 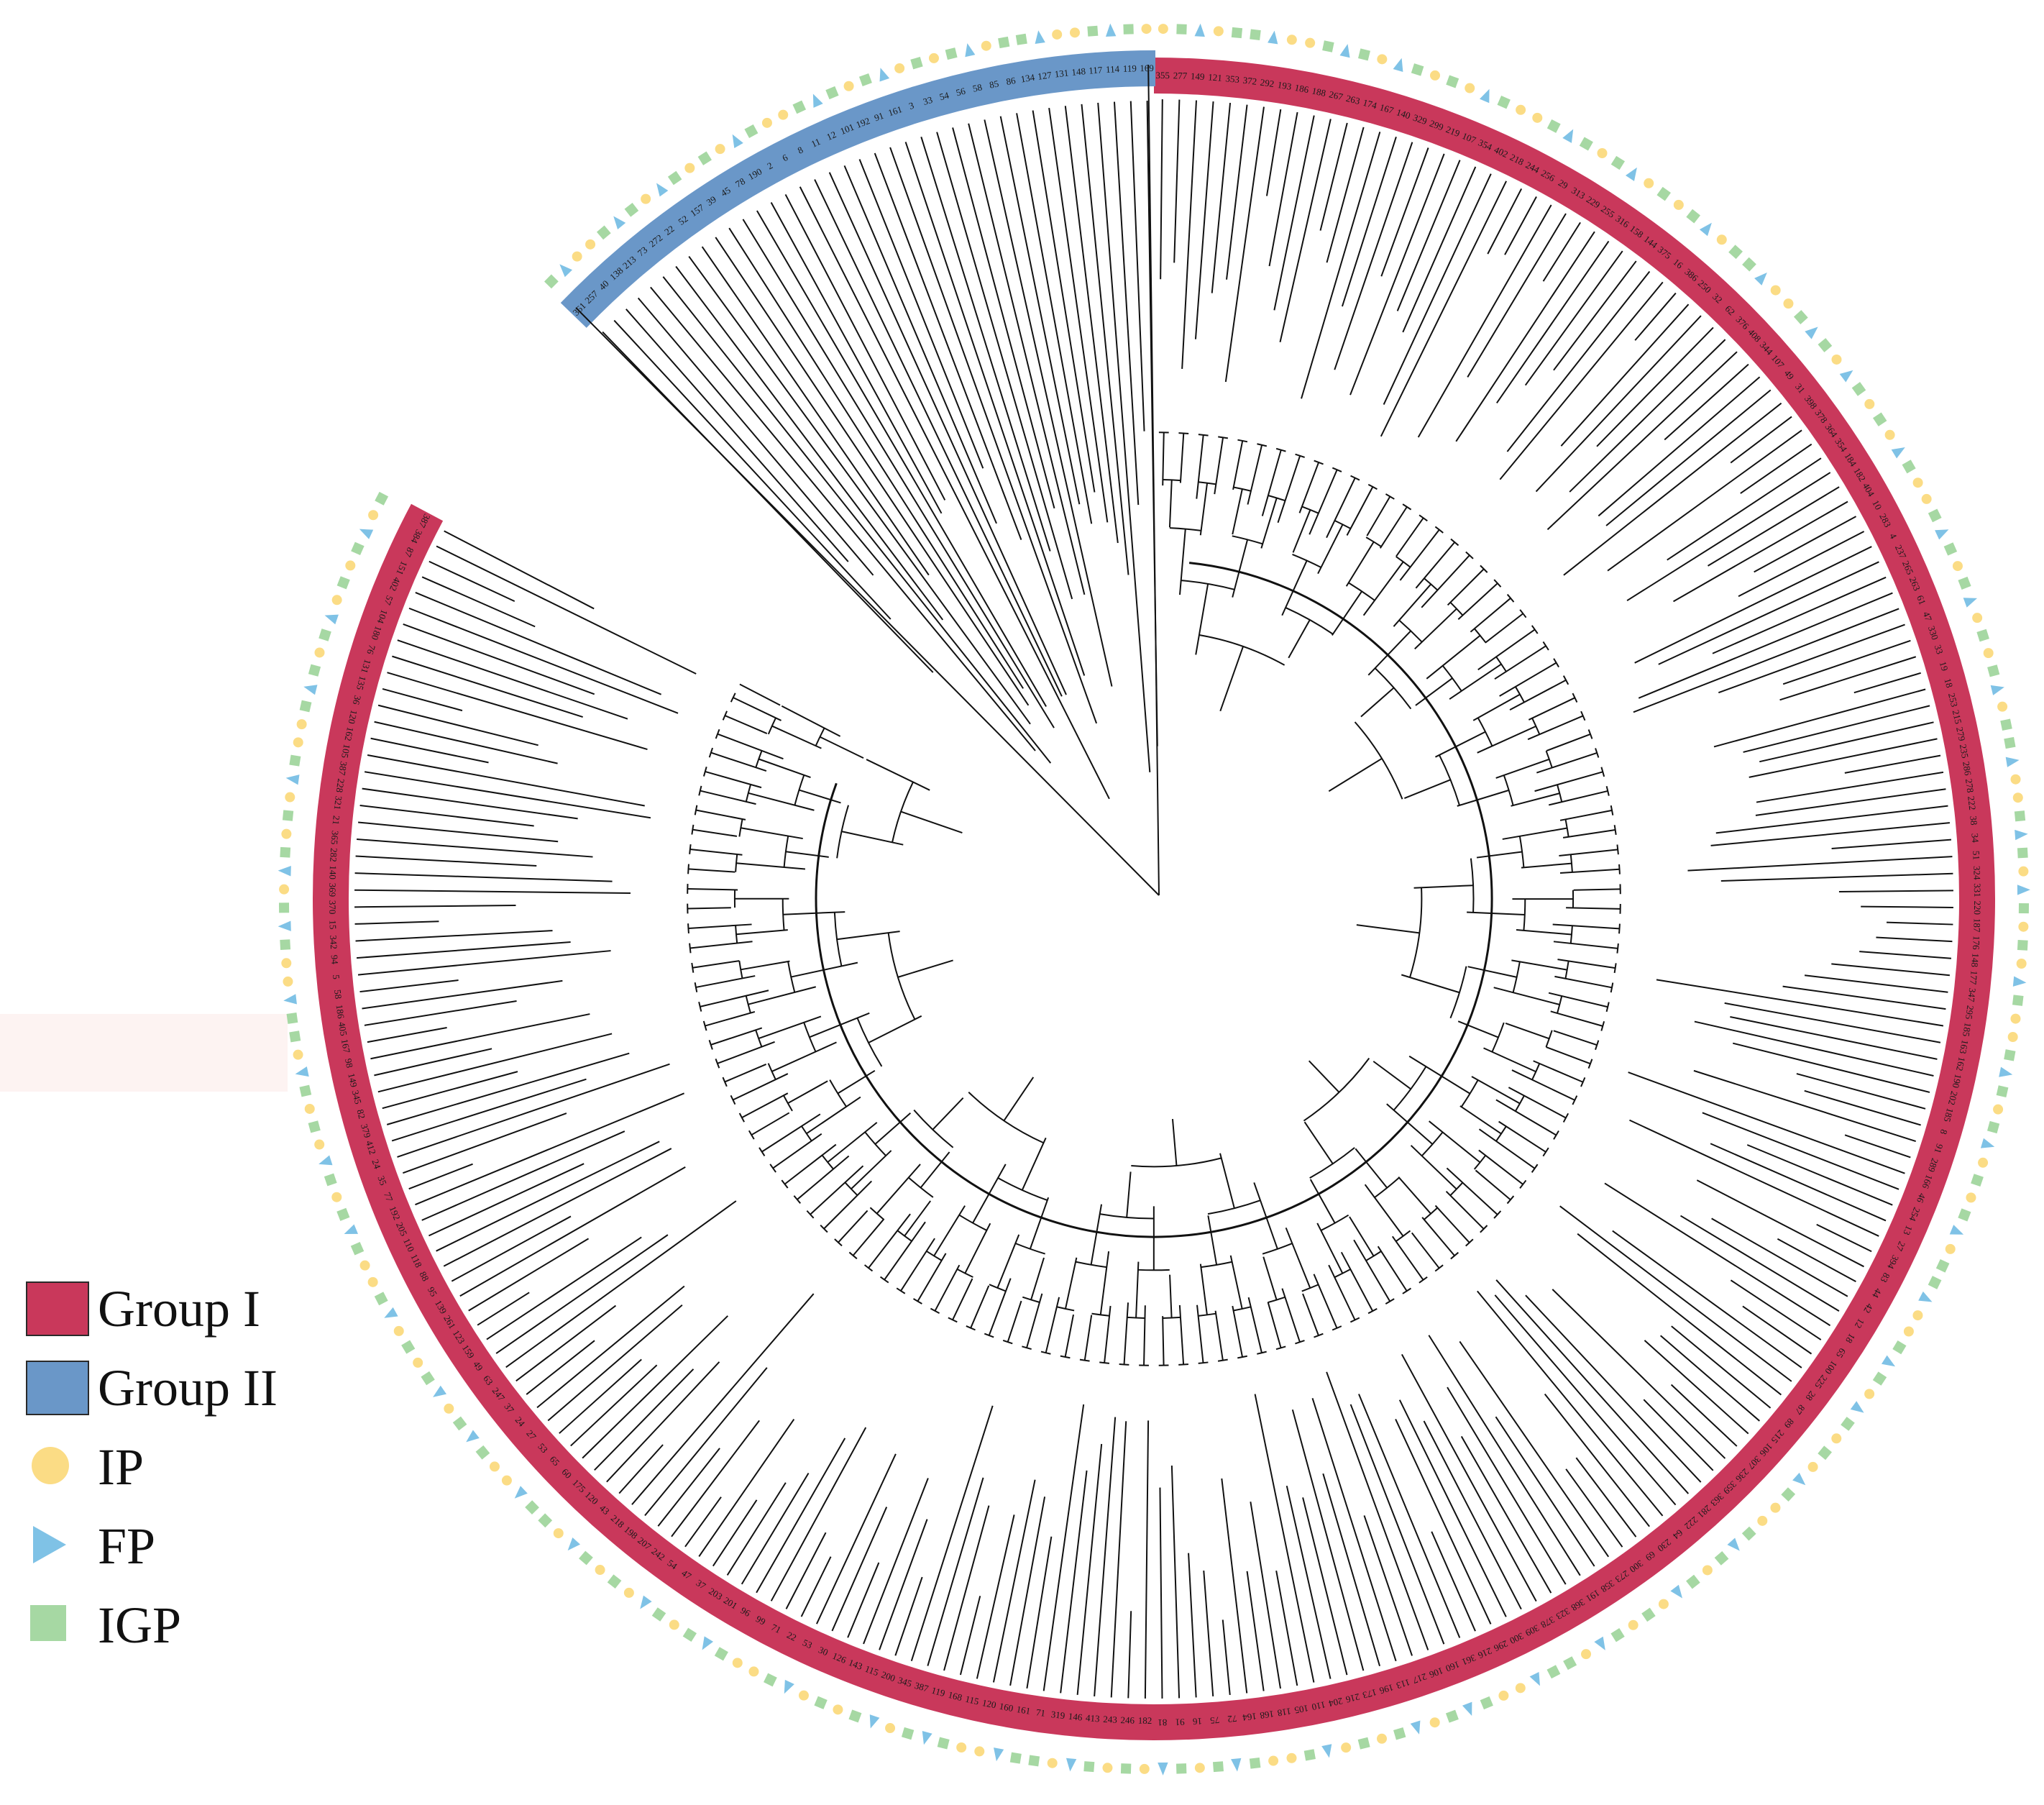 What do you see at coordinates (1006, 1707) in the screenshot?
I see `leaf-label: 160` at bounding box center [1006, 1707].